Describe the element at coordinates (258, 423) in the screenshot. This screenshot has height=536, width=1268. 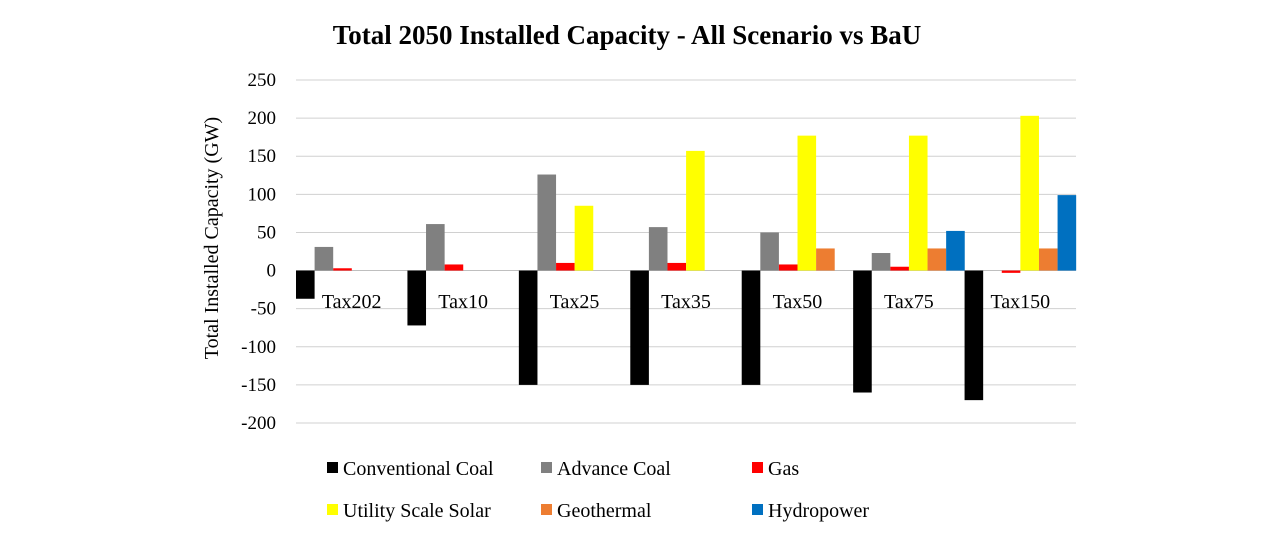
I see `y-tick-label: -200` at that location.